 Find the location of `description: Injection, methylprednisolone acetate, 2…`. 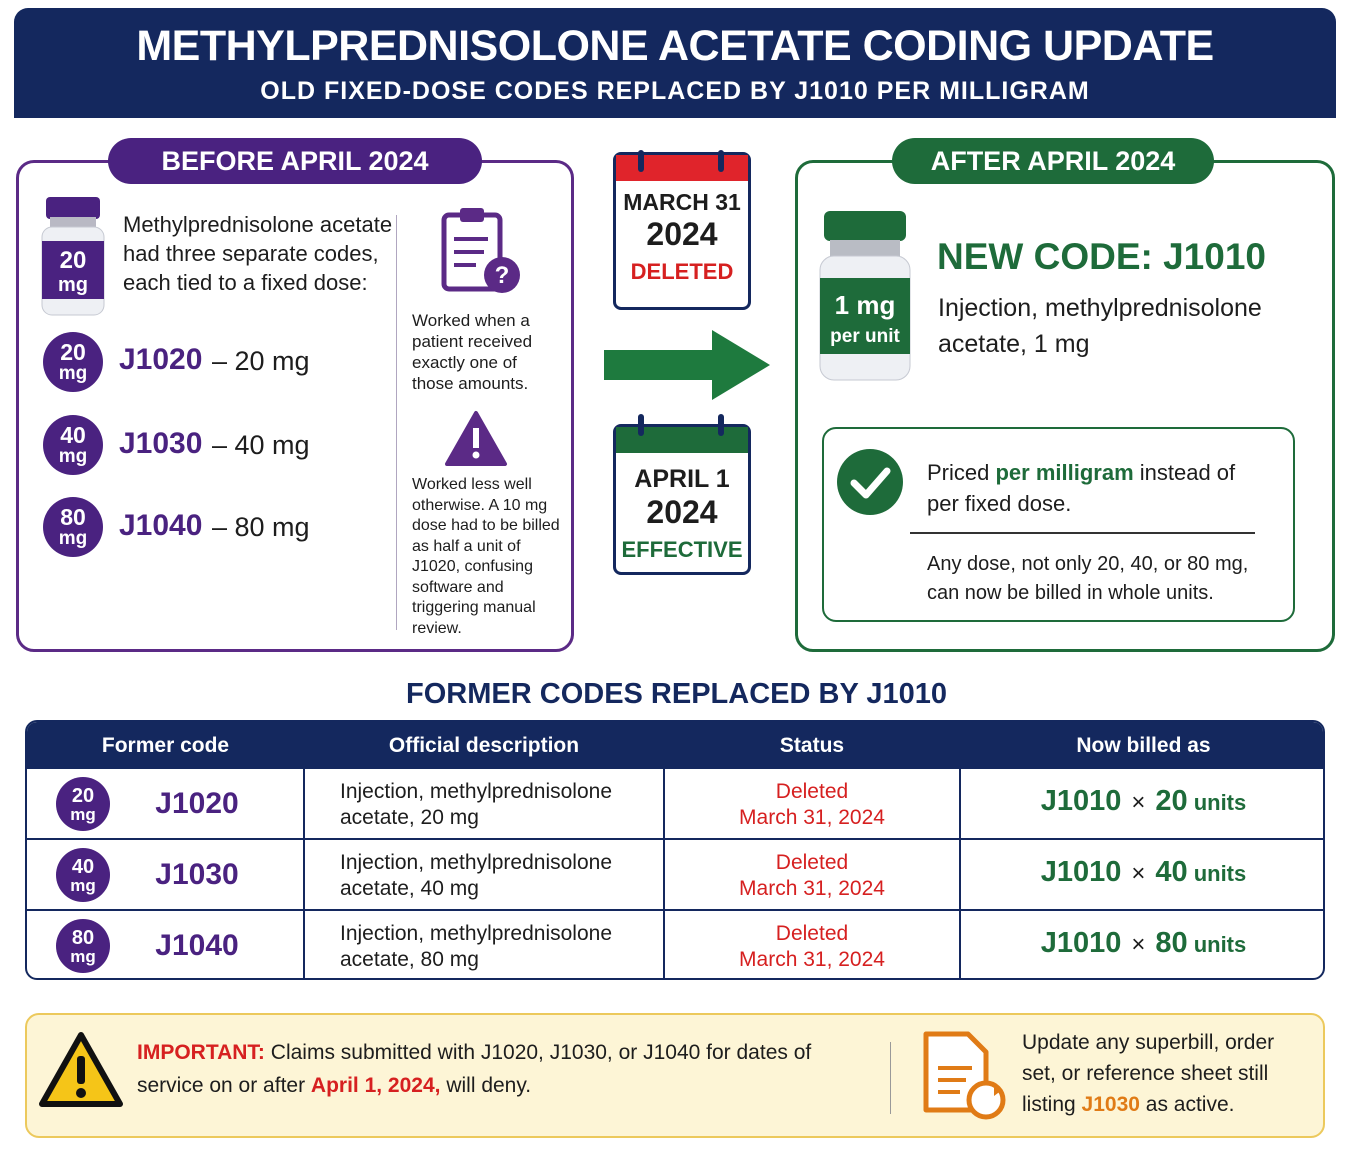

description: Injection, methylprednisolone acetate, 2… is located at coordinates (476, 804).